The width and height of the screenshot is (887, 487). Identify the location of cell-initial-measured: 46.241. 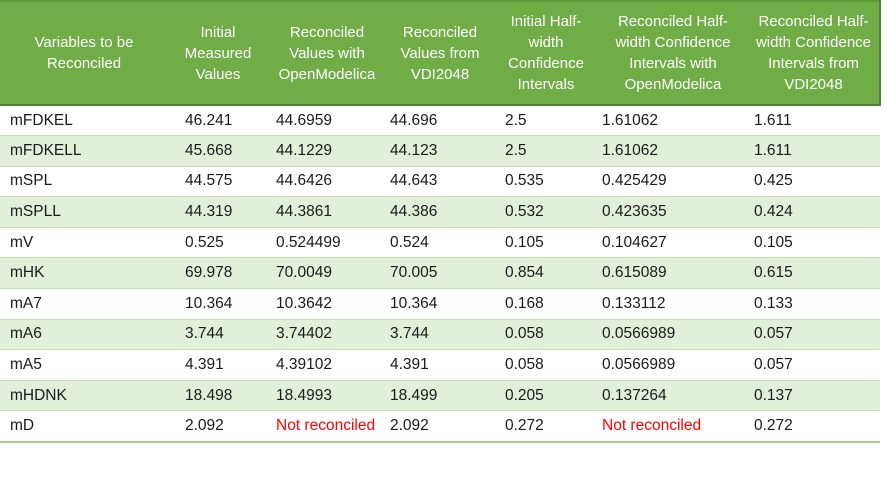
(218, 121).